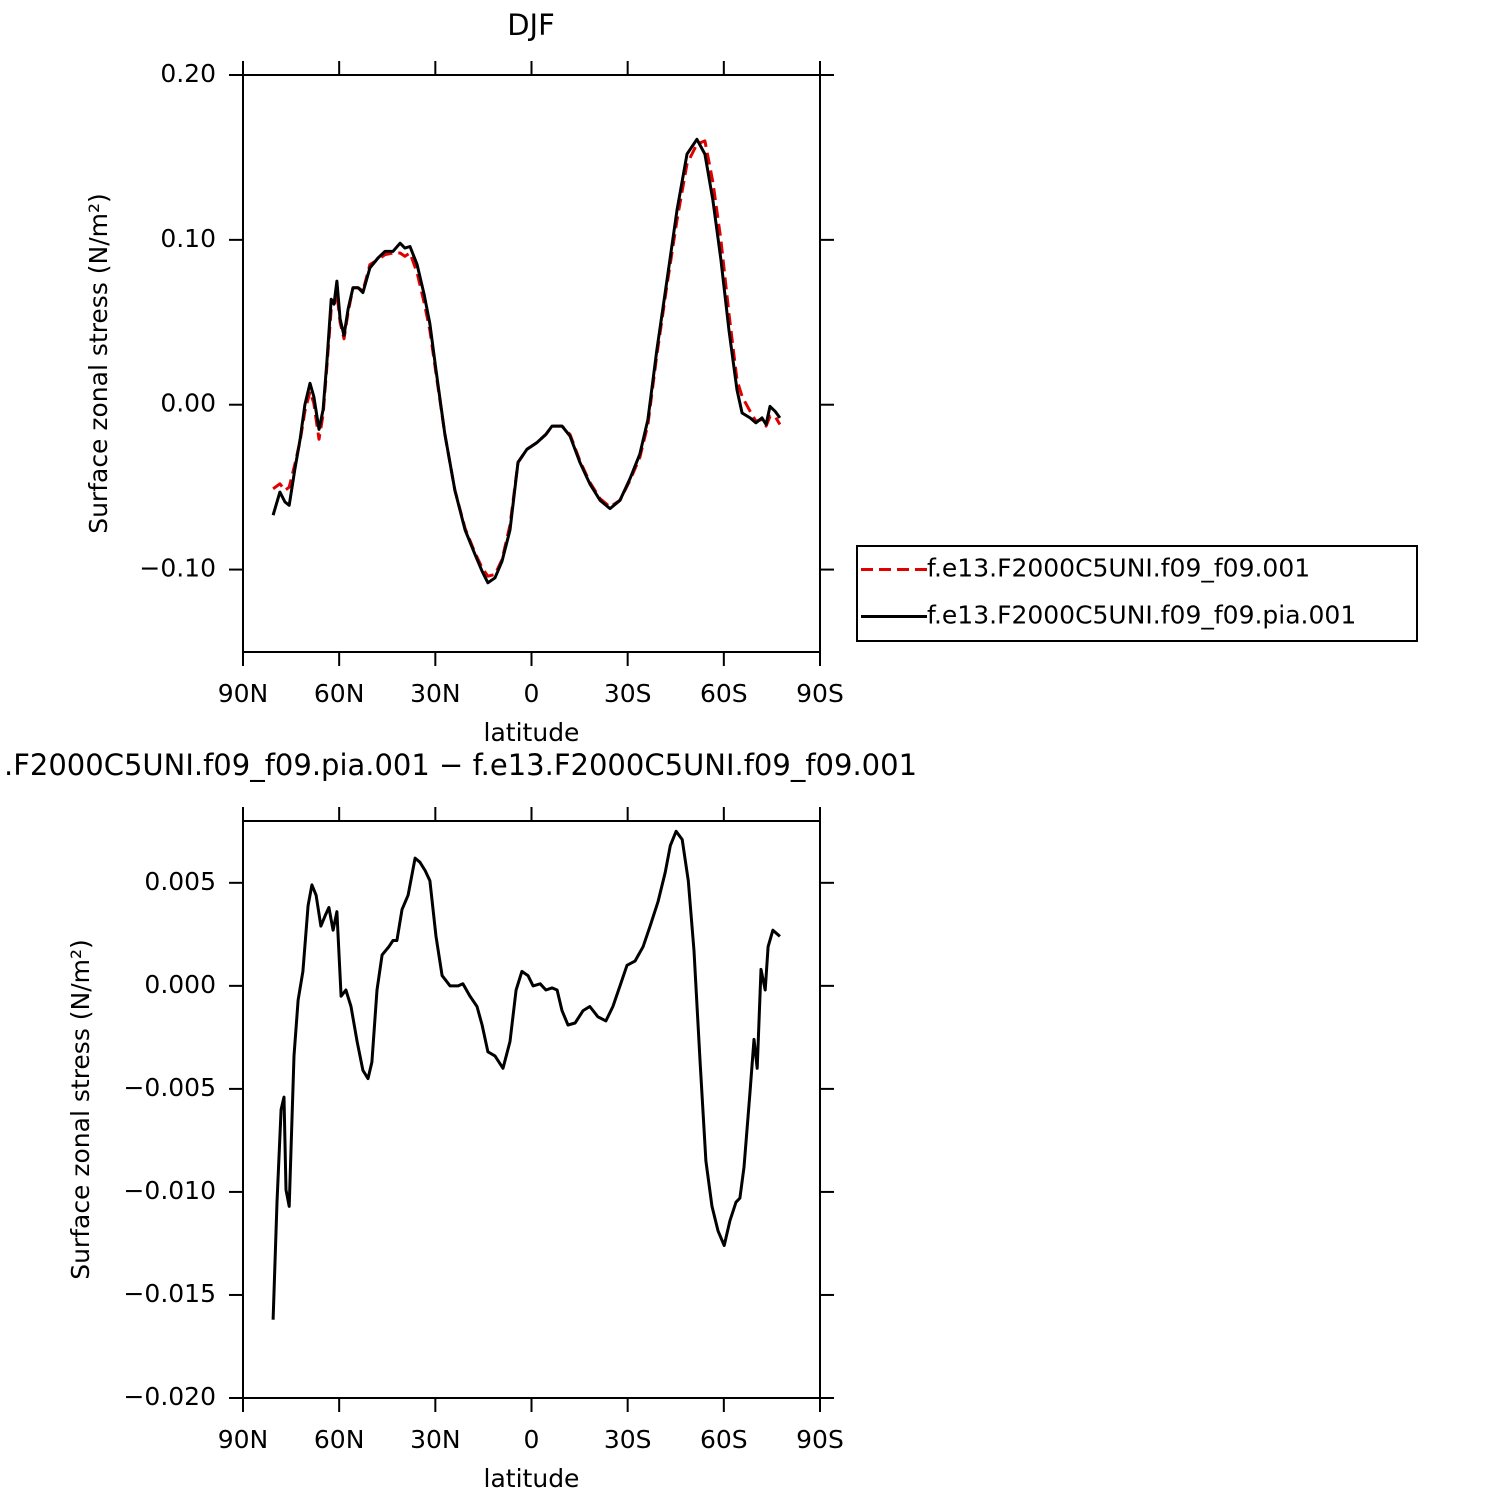 This screenshot has width=1502, height=1502. What do you see at coordinates (188, 403) in the screenshot?
I see `y-tick-label: 0.00` at bounding box center [188, 403].